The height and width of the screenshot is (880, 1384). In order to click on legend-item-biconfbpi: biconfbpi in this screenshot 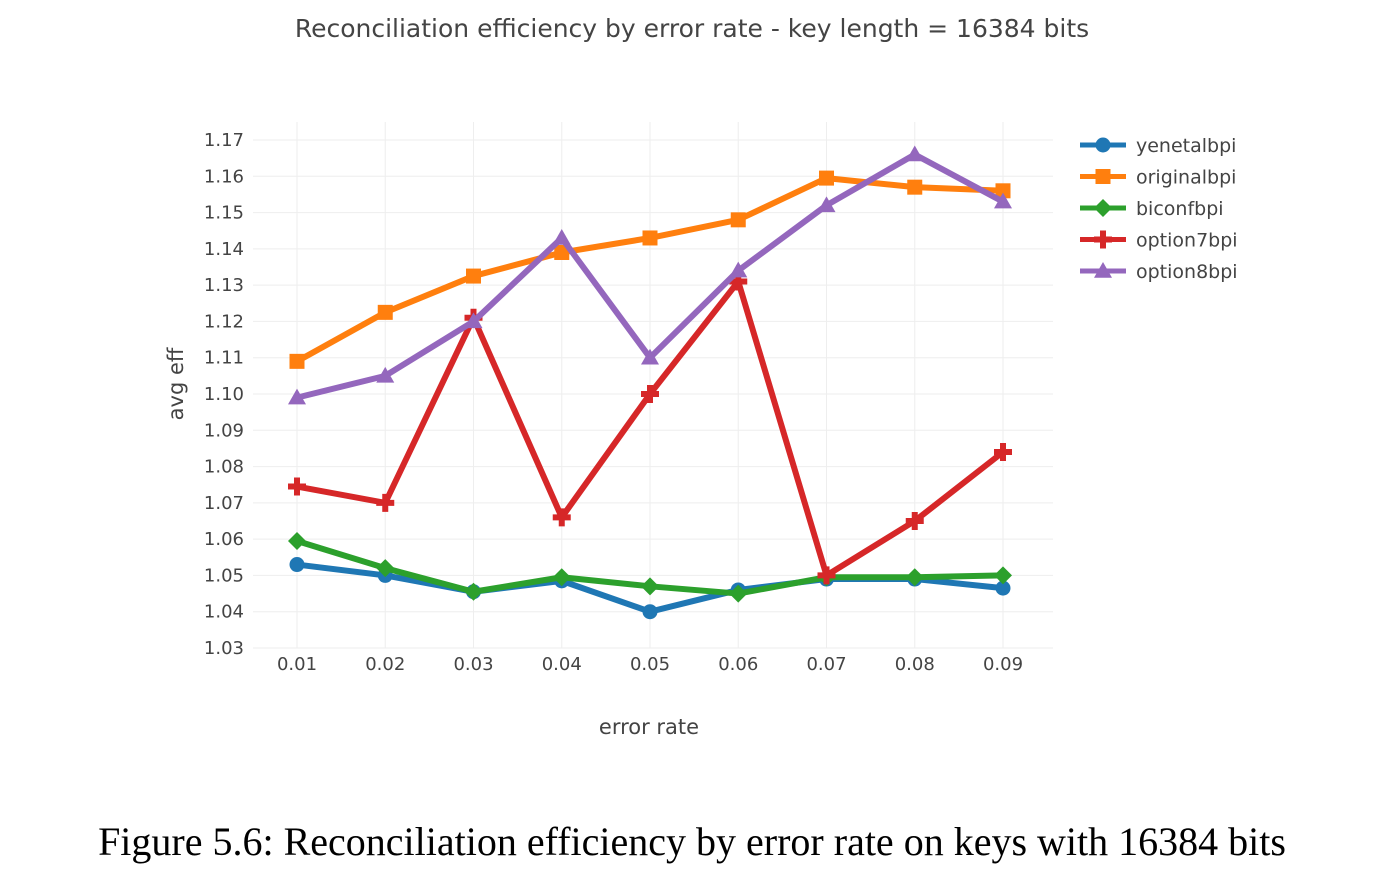, I will do `click(1152, 209)`.